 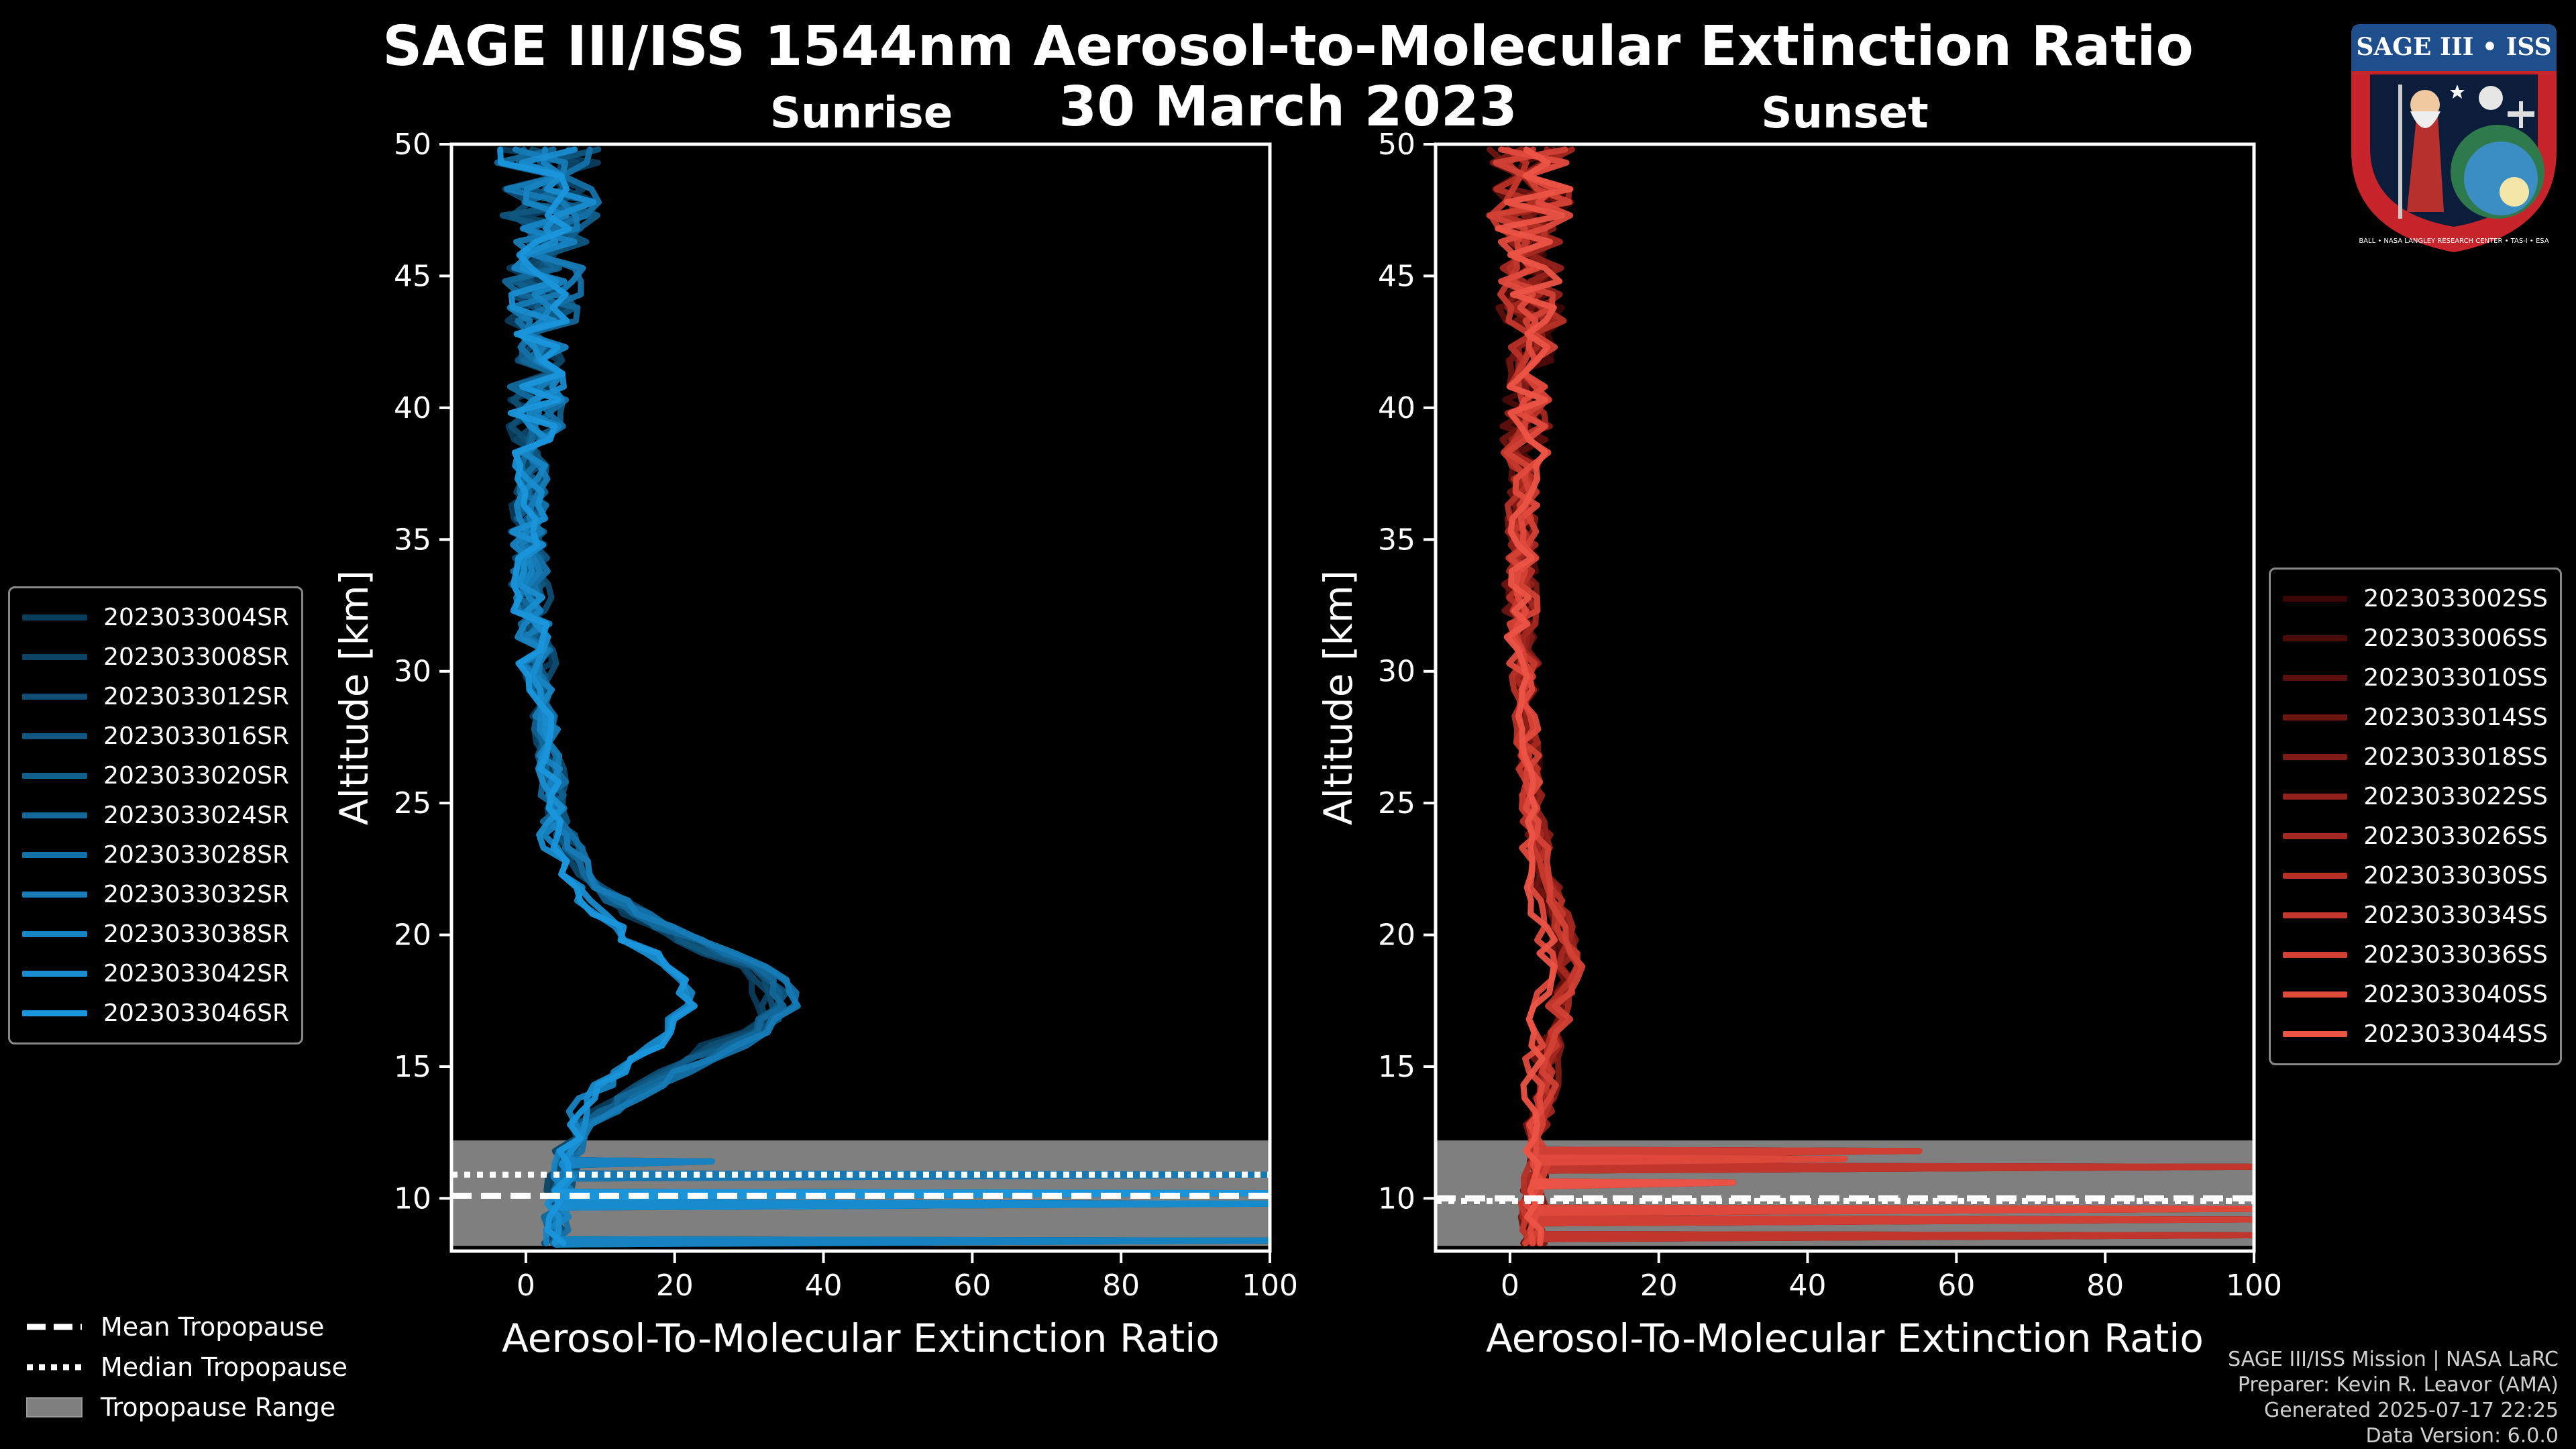 I want to click on sunrise-x-tick-label: 80, so click(x=1121, y=1286).